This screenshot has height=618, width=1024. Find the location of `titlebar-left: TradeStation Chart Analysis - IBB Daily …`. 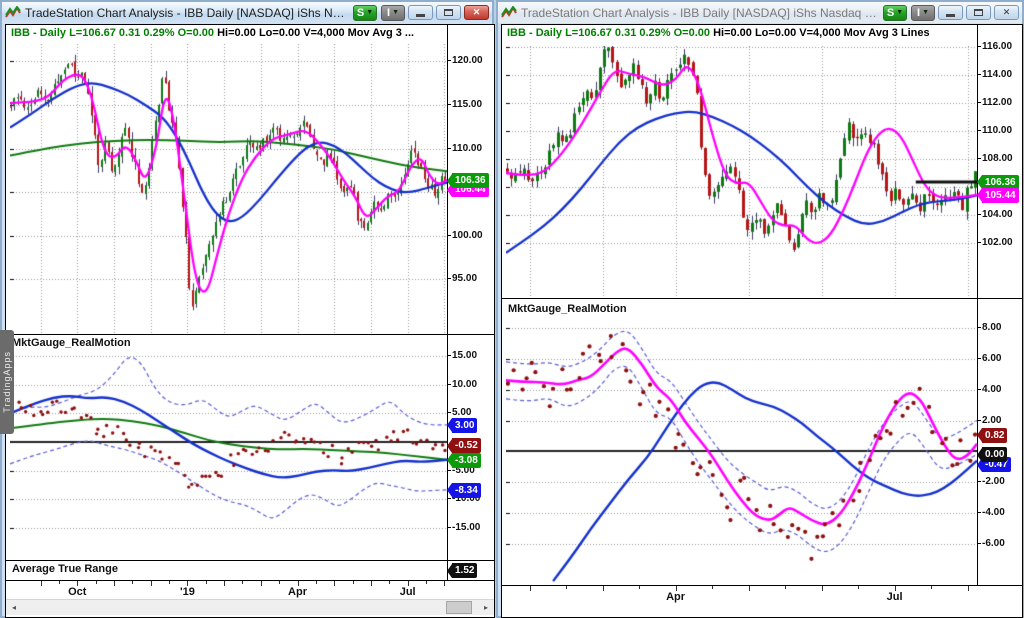

titlebar-left: TradeStation Chart Analysis - IBB Daily … is located at coordinates (247, 12).